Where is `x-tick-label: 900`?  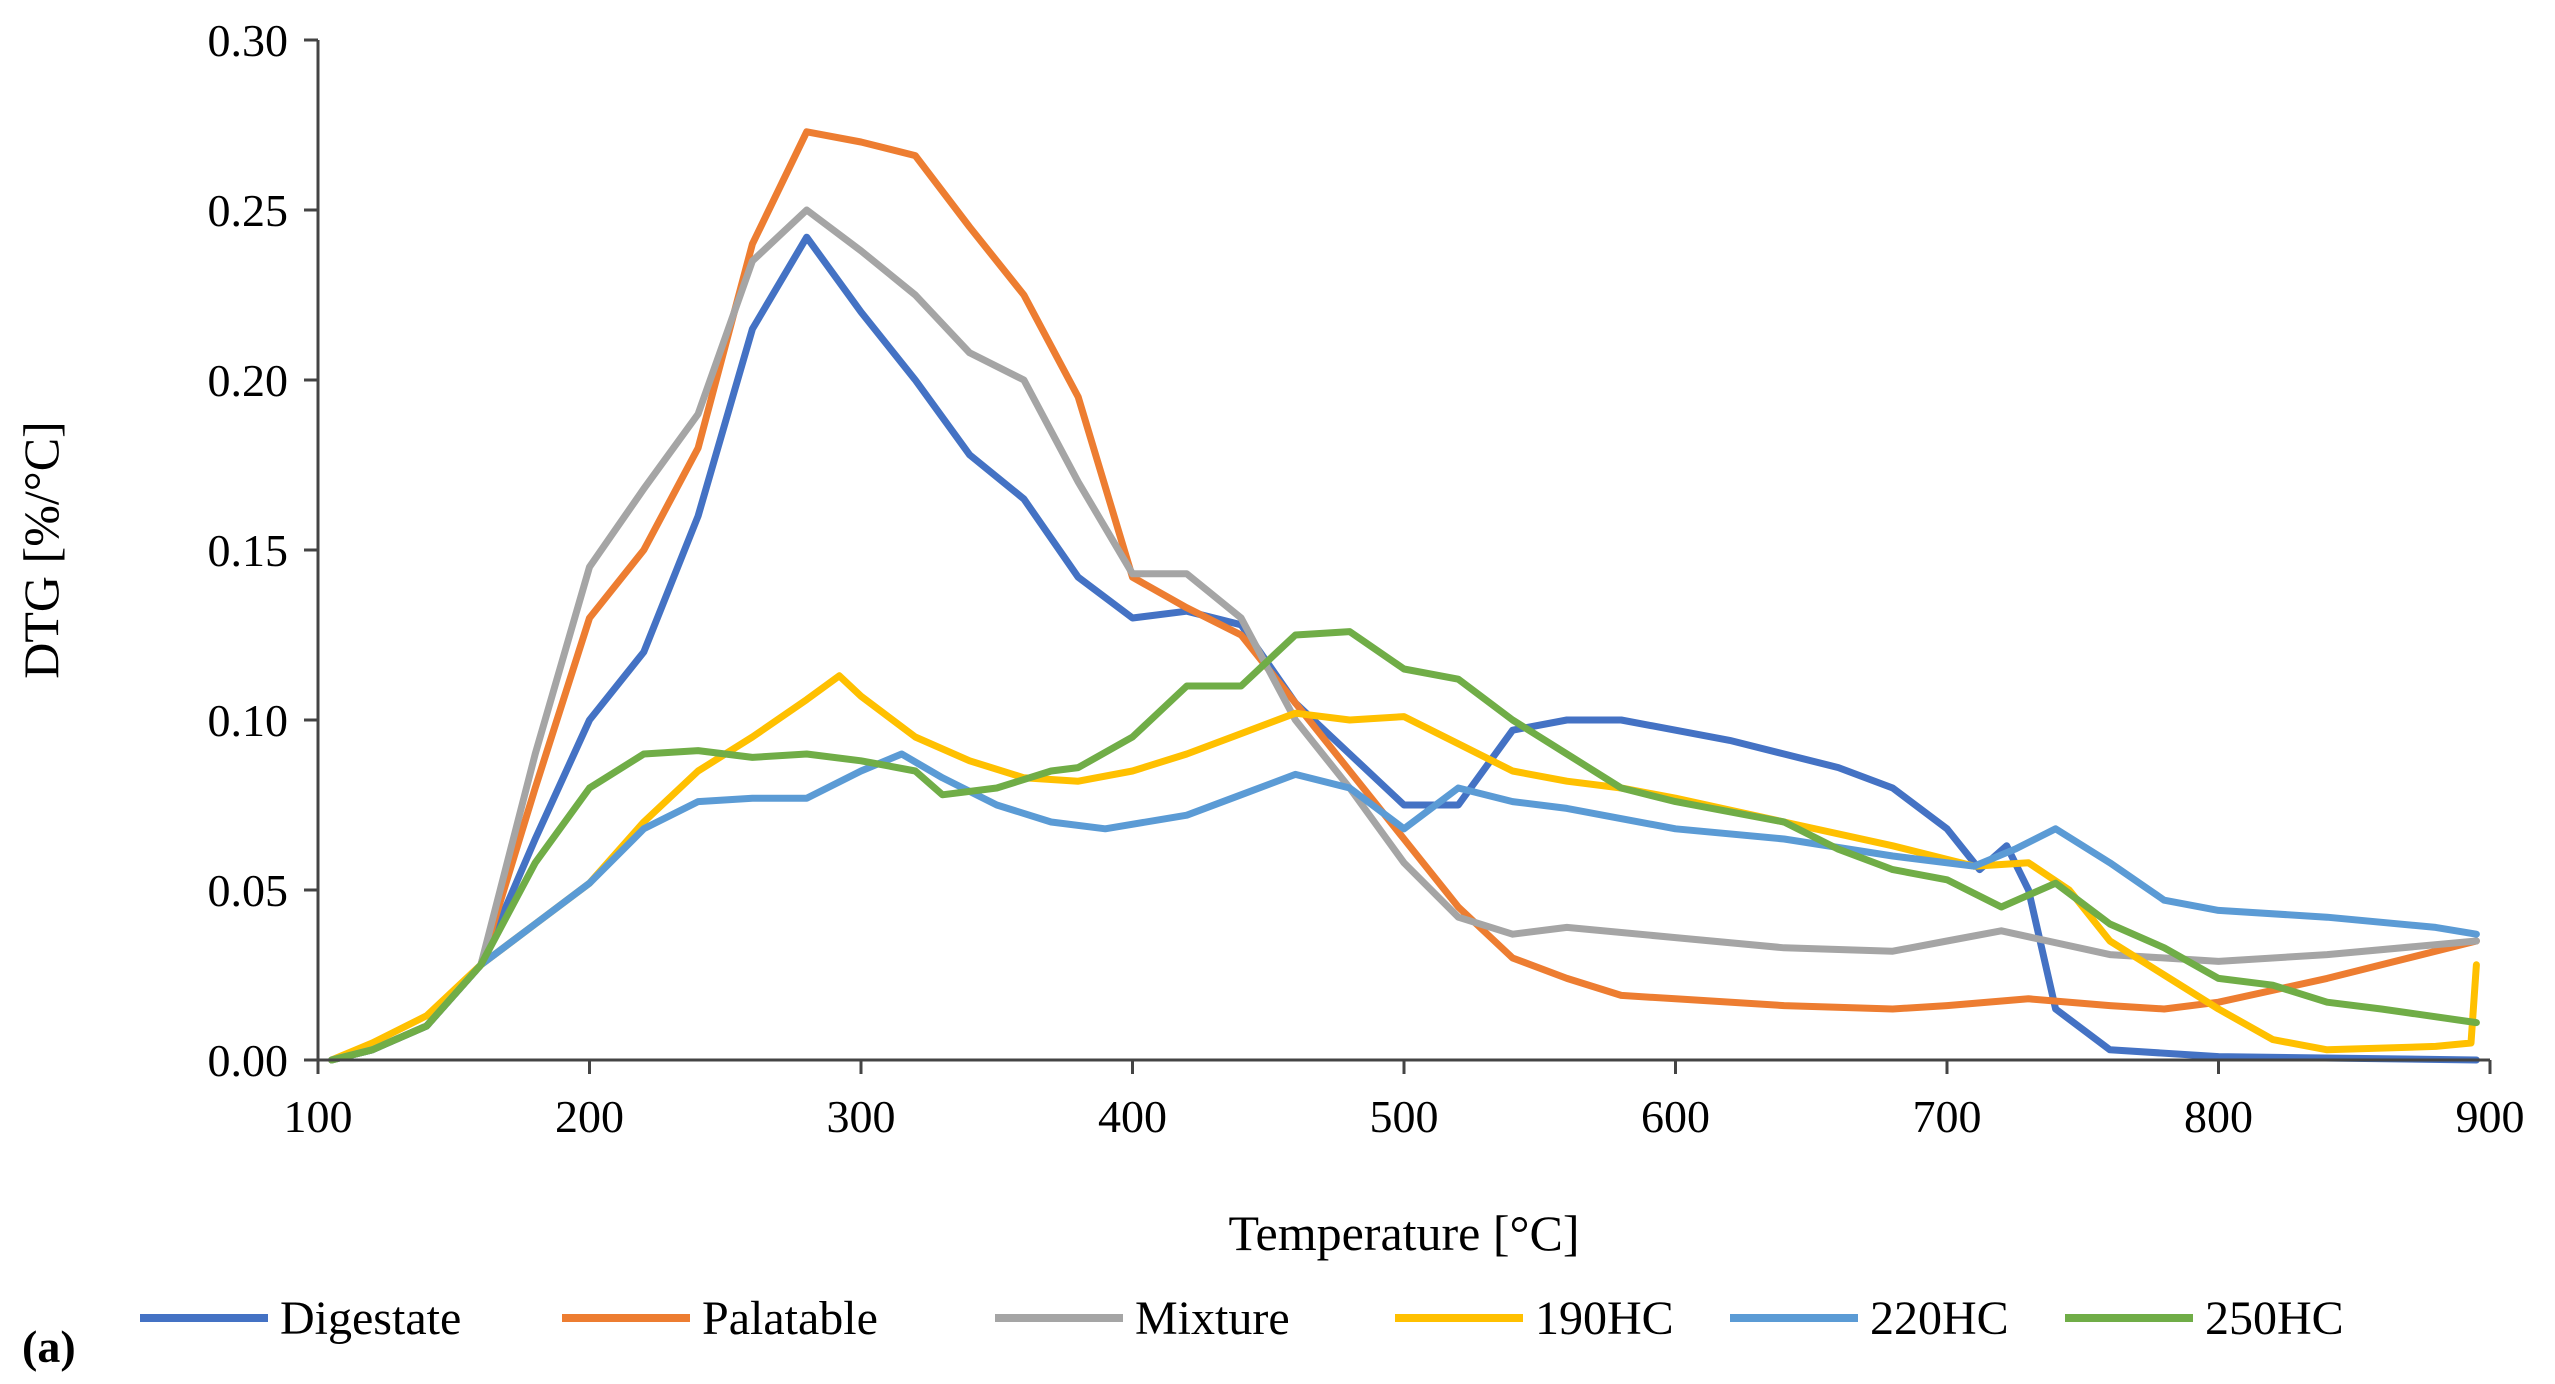 x-tick-label: 900 is located at coordinates (2490, 1116).